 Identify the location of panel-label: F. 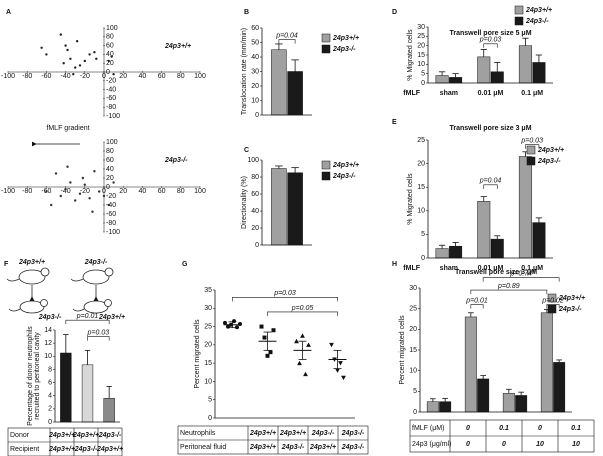
(6, 264).